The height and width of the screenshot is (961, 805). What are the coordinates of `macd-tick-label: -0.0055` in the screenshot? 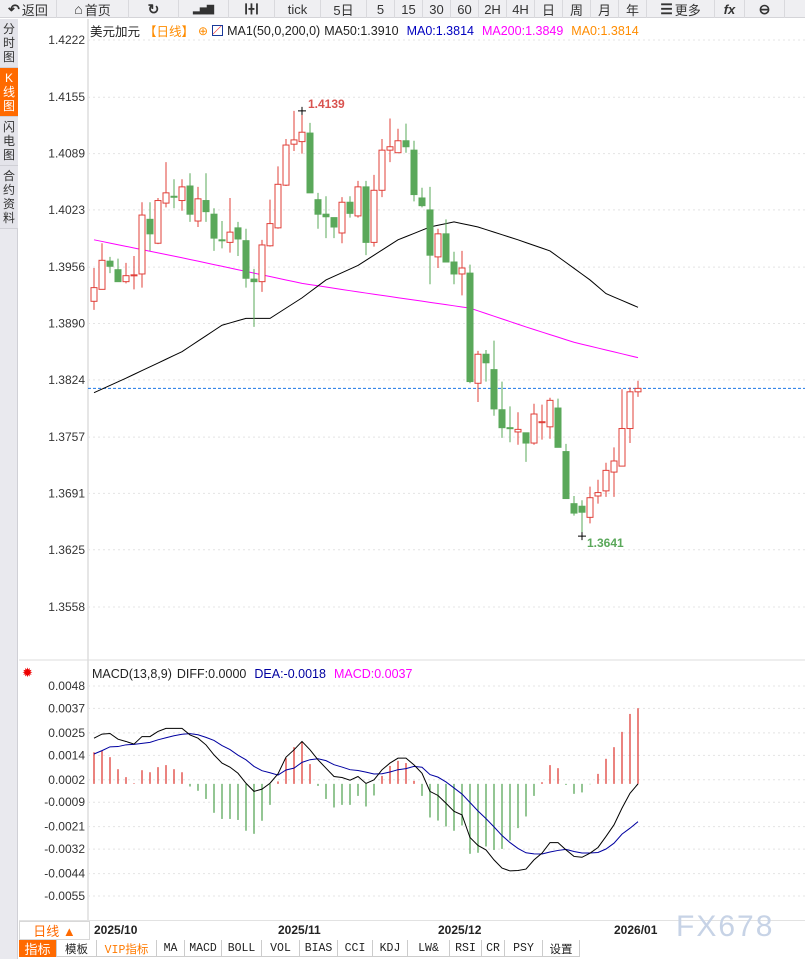 It's located at (64, 896).